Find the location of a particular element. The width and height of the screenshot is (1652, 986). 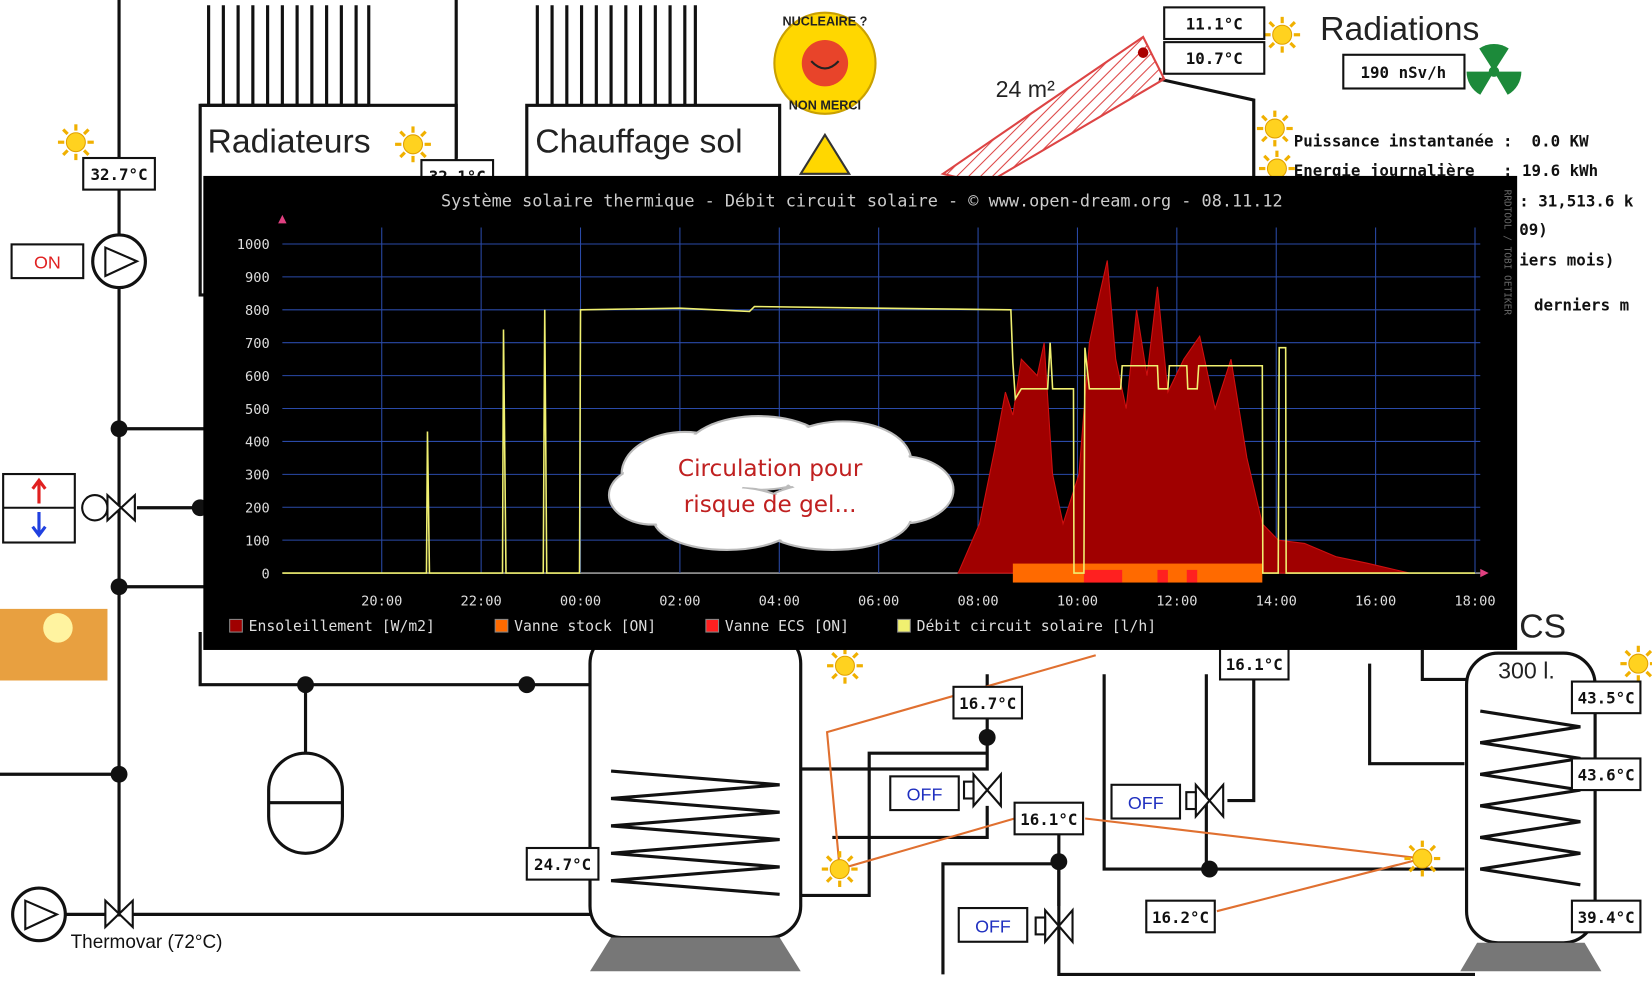

legend-label: Ensoleillement [W/m2] is located at coordinates (342, 626).